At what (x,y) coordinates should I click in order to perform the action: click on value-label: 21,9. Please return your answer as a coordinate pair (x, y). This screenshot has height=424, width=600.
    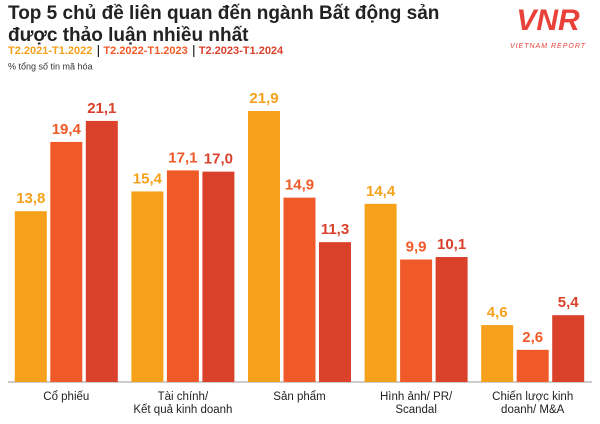
    Looking at the image, I should click on (263, 98).